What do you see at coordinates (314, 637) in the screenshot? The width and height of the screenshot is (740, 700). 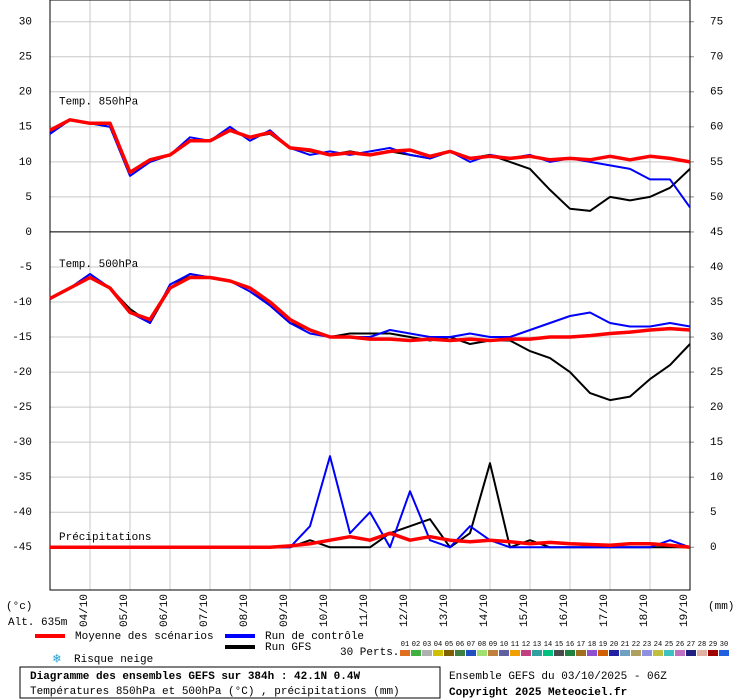 I see `legend-label: Run de contrôle` at bounding box center [314, 637].